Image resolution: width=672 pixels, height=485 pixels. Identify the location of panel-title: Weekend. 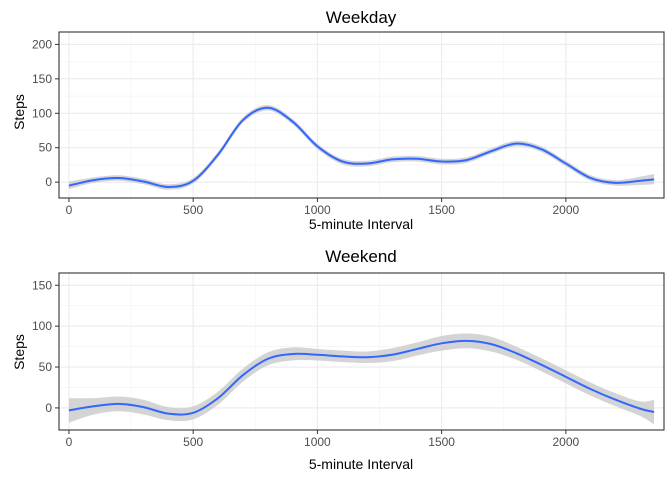
(361, 256).